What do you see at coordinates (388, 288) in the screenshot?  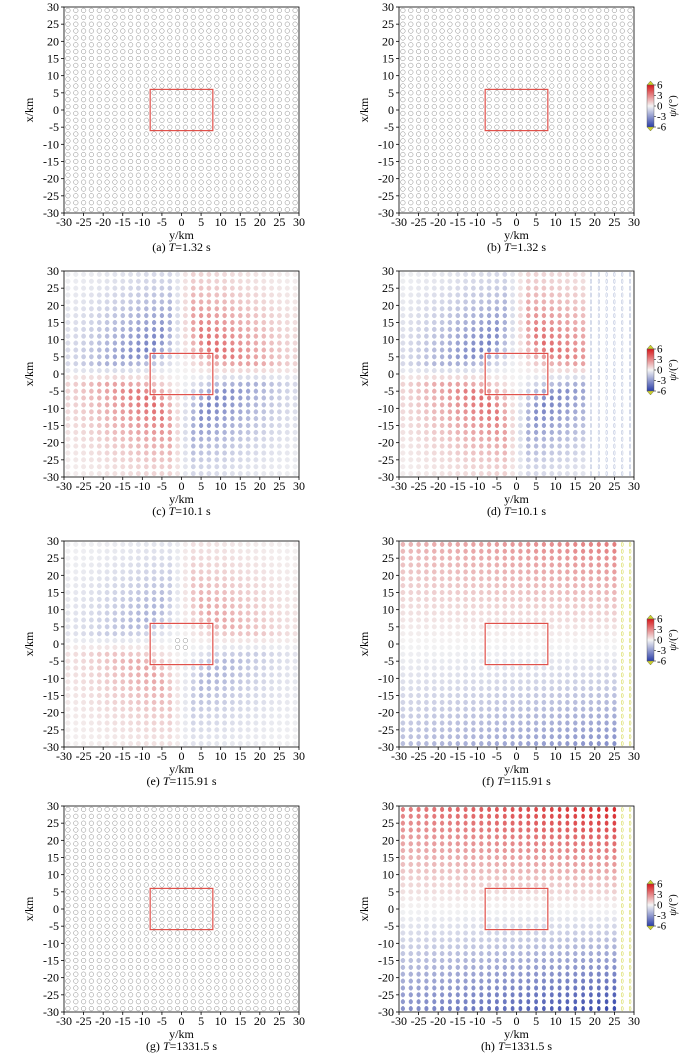 I see `y-tick-label: 25` at bounding box center [388, 288].